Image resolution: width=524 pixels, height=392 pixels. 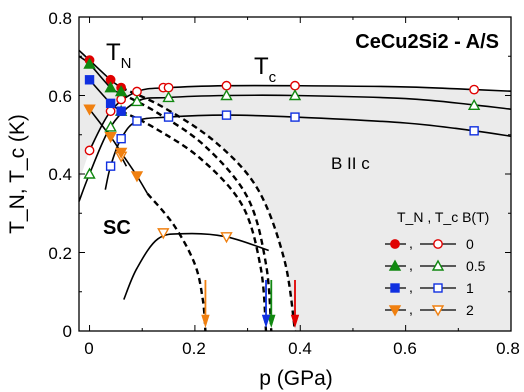 What do you see at coordinates (443, 217) in the screenshot?
I see `legend-header: T_N , T_c B(T)` at bounding box center [443, 217].